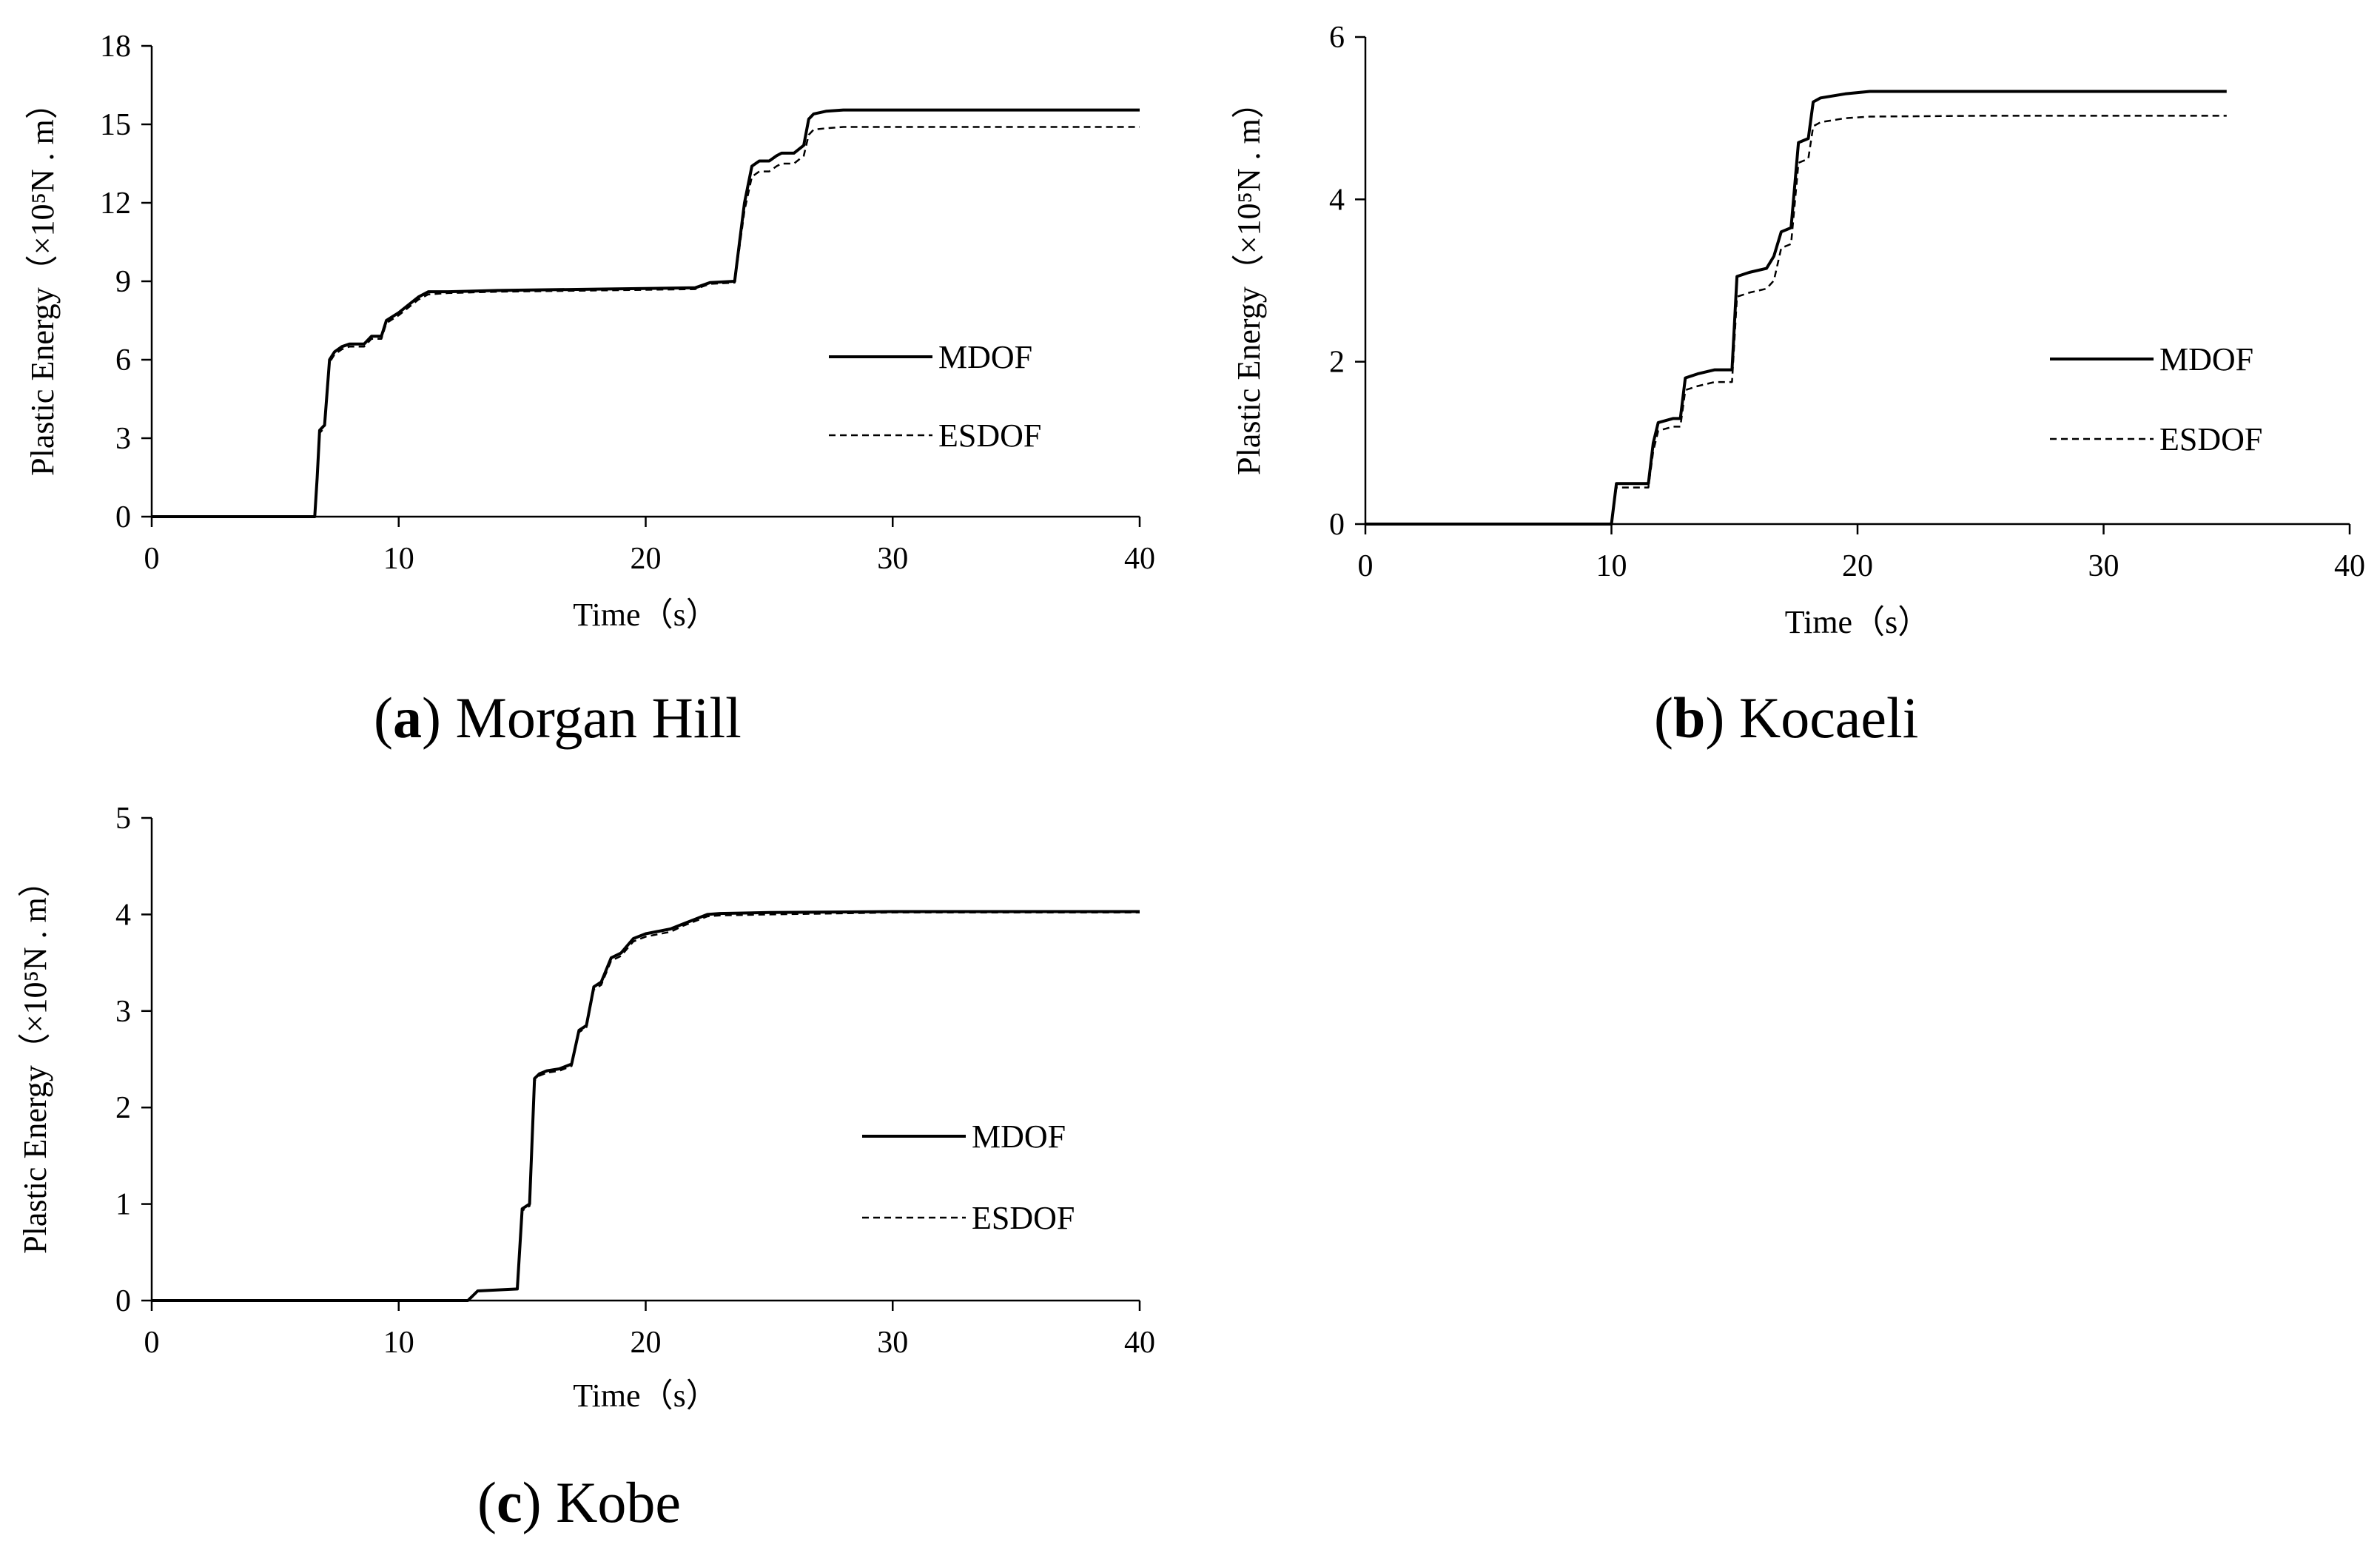  Describe the element at coordinates (509, 1502) in the screenshot. I see `caption-c-letter: c` at that location.